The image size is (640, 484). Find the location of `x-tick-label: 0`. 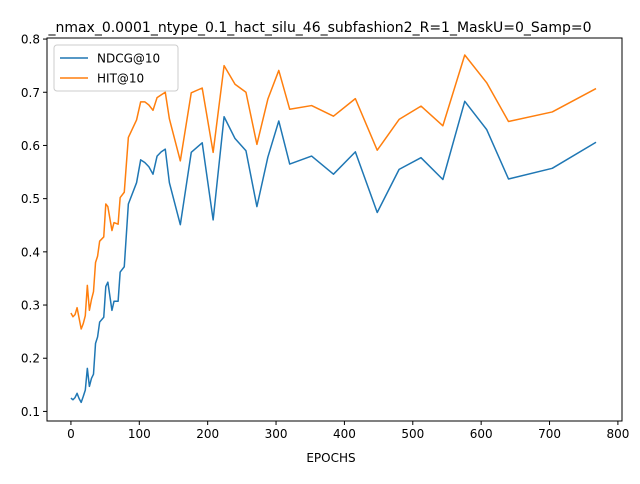

x-tick-label: 0 is located at coordinates (71, 434).